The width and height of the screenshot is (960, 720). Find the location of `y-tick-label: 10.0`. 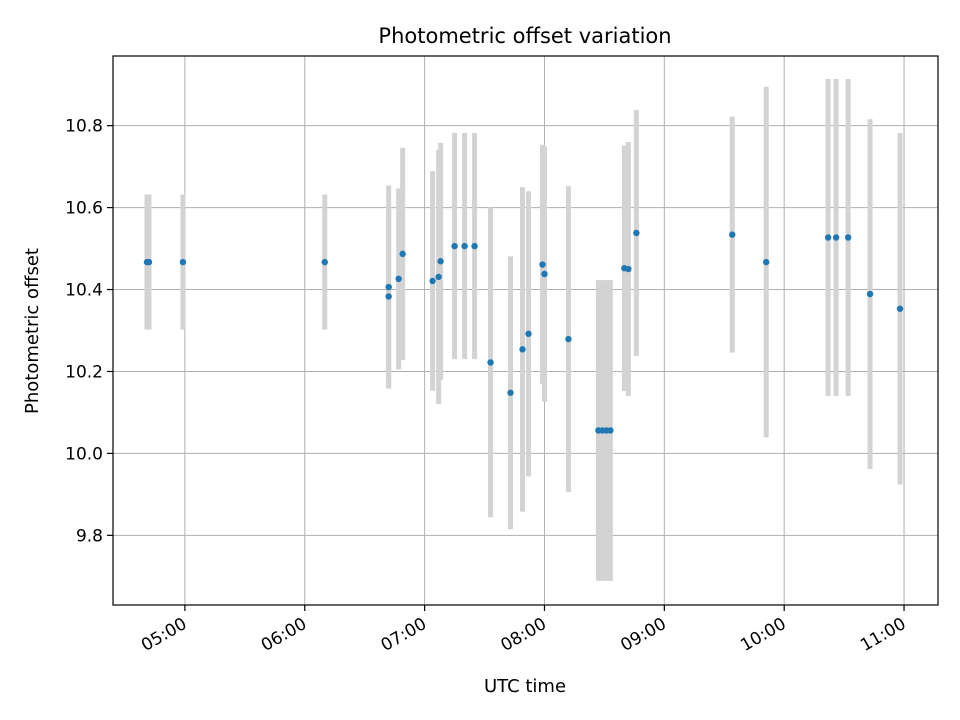

y-tick-label: 10.0 is located at coordinates (84, 454).